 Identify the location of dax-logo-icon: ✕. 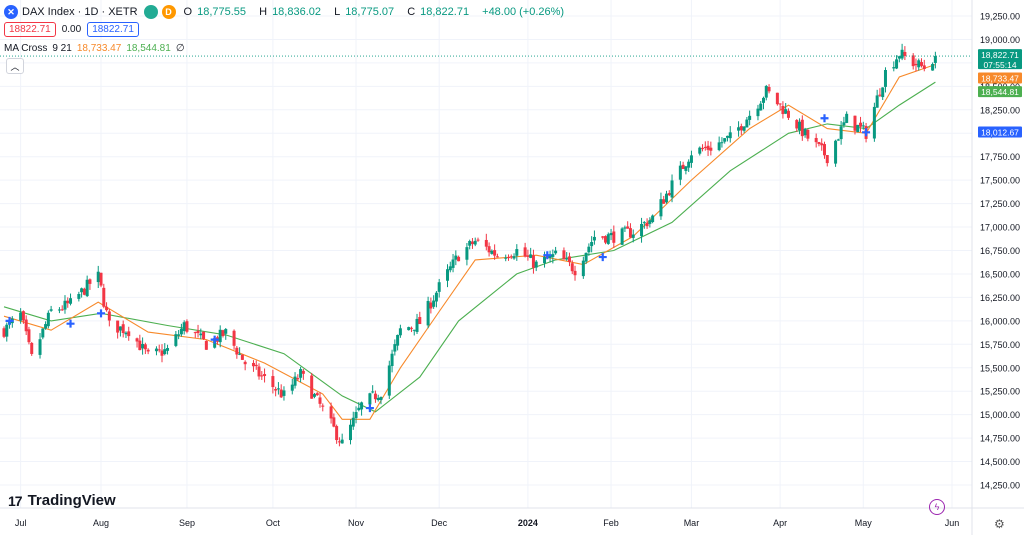
(11, 12).